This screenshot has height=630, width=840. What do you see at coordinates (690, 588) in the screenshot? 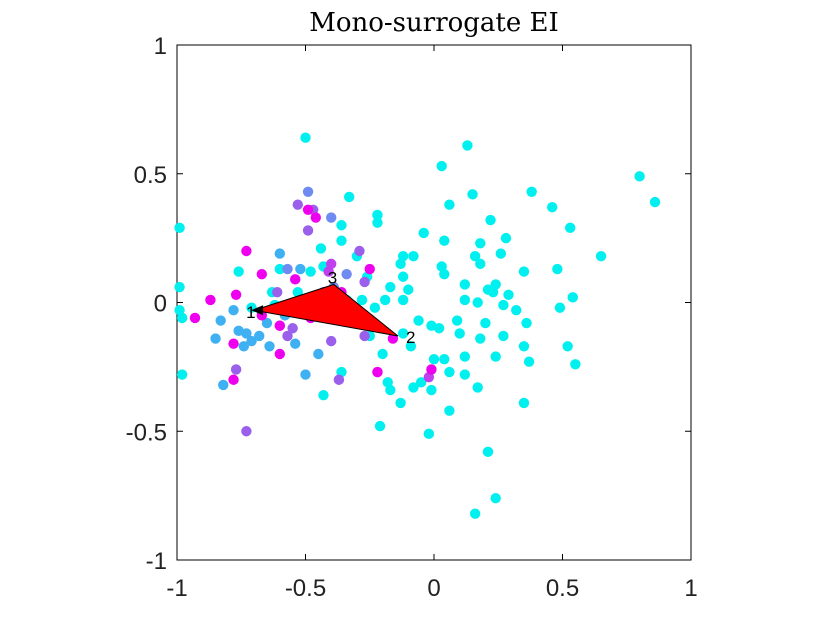
I see `x-tick-label: 1` at bounding box center [690, 588].